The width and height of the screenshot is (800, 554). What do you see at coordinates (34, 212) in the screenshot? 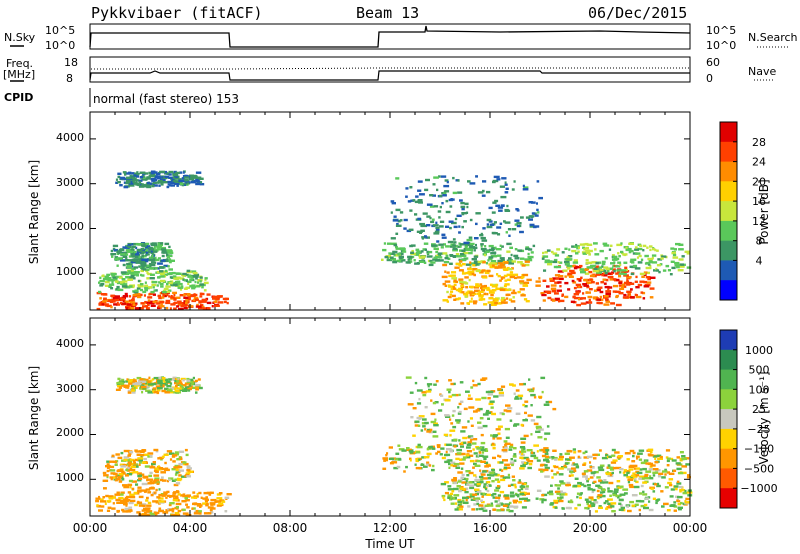
I see `power-ylabel: Slant Range [km]` at bounding box center [34, 212].